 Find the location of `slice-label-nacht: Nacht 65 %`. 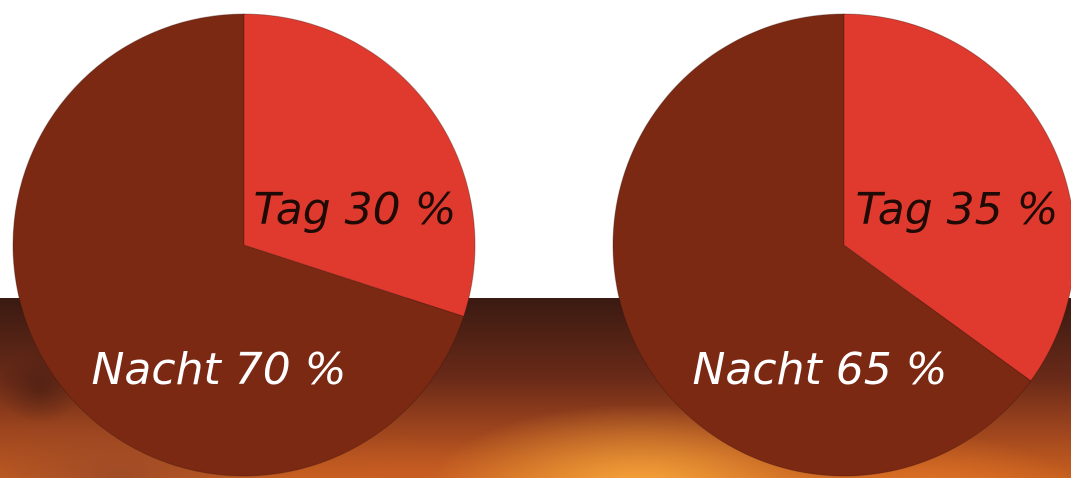

slice-label-nacht: Nacht 65 % is located at coordinates (820, 369).